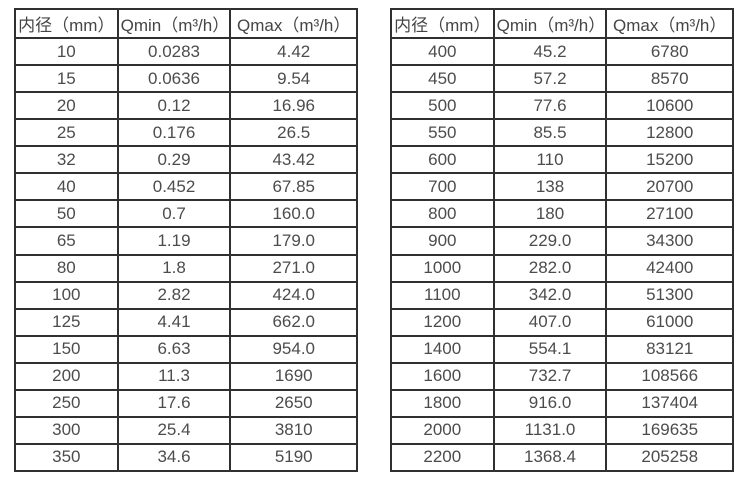 The height and width of the screenshot is (483, 750). What do you see at coordinates (550, 268) in the screenshot?
I see `qmin-cell: 282.0` at bounding box center [550, 268].